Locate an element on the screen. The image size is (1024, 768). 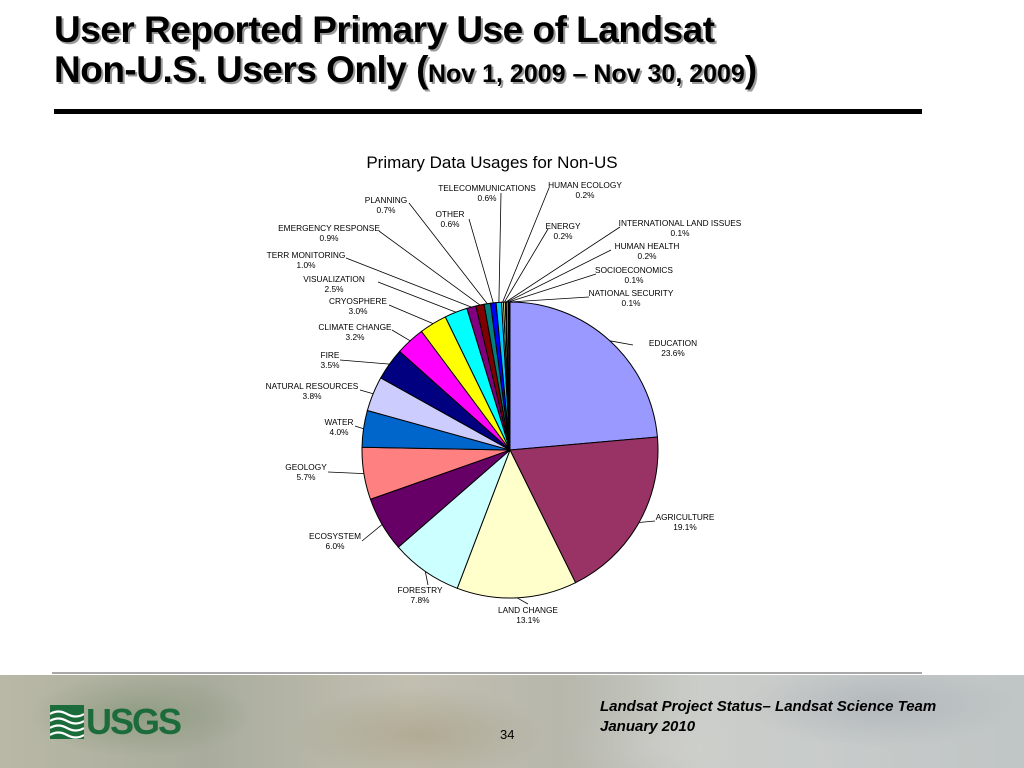
slice-label-human-ecology: HUMAN ECOLOGY is located at coordinates (585, 185).